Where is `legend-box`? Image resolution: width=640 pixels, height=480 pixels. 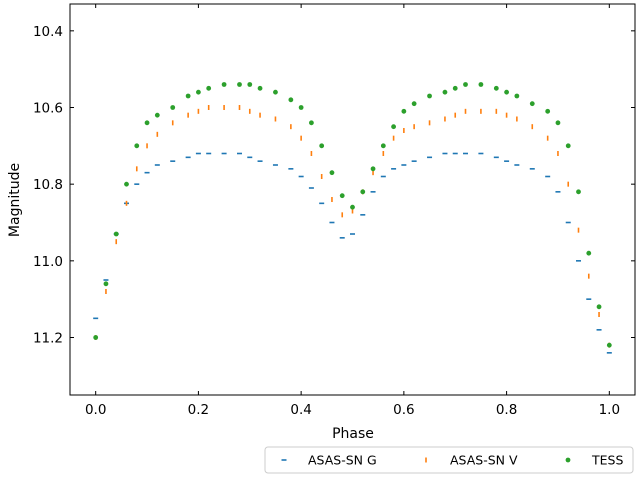 legend-box is located at coordinates (449, 460).